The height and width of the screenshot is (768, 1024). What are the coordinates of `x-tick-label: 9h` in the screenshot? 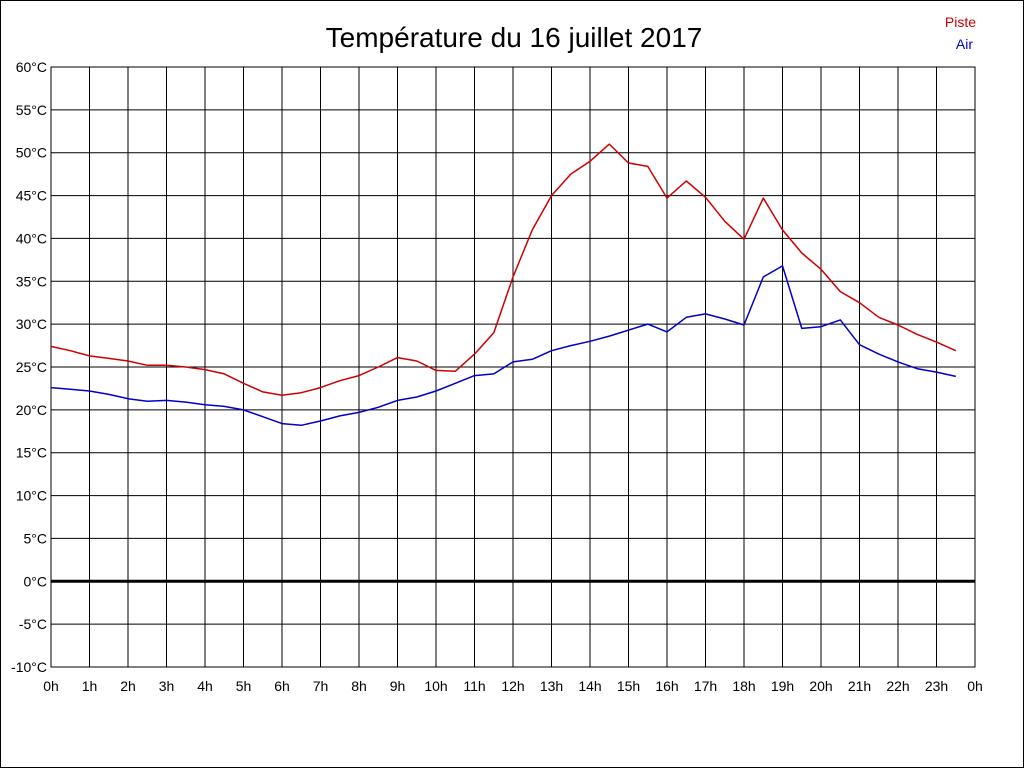 It's located at (398, 686).